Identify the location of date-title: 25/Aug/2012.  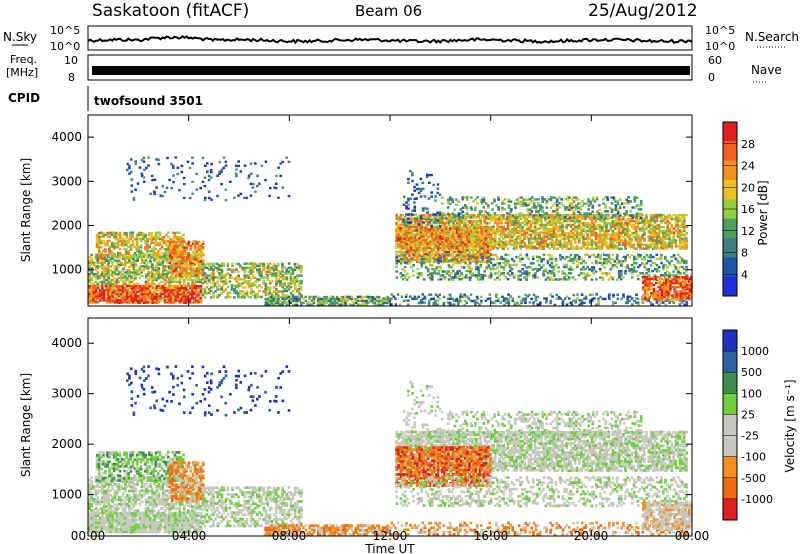
(643, 11).